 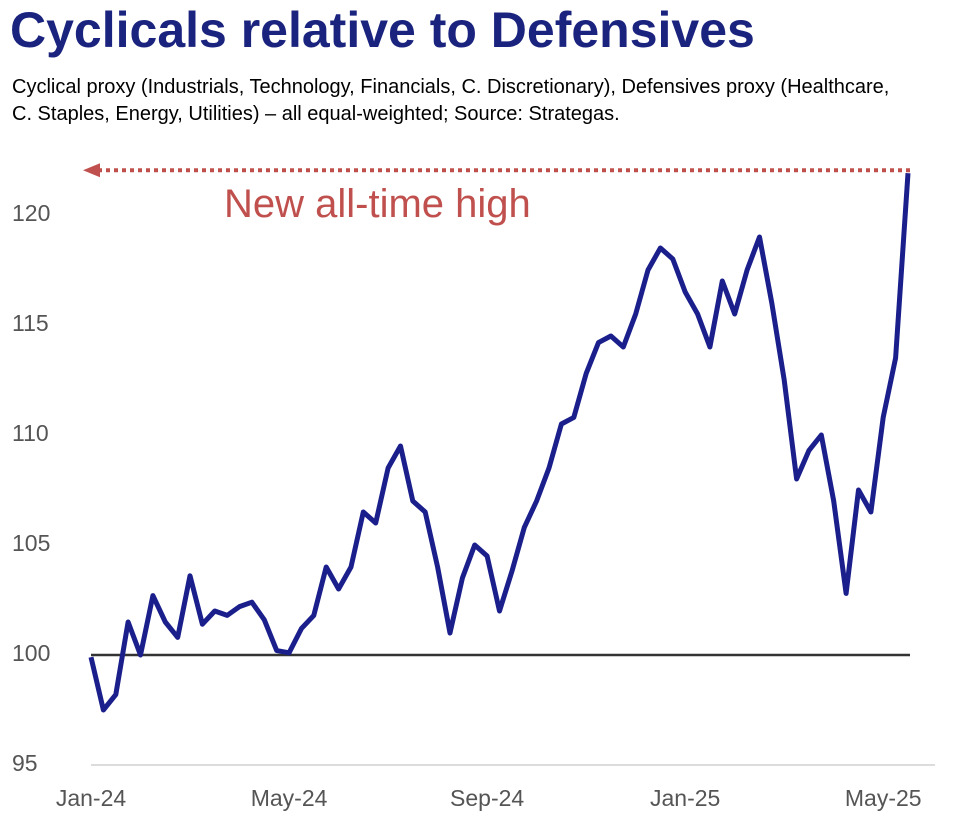 What do you see at coordinates (91, 170) in the screenshot?
I see `arrow-head` at bounding box center [91, 170].